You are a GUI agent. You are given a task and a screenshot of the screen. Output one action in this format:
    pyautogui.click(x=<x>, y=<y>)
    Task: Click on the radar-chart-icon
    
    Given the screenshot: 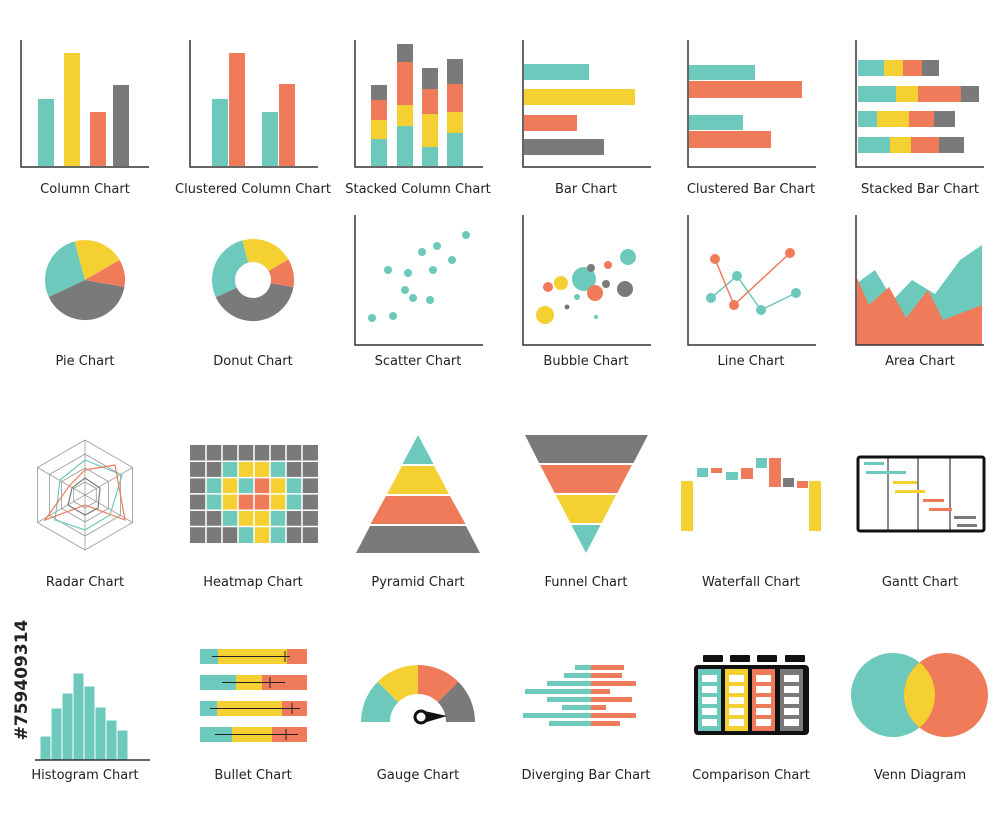 What is the action you would take?
    pyautogui.click(x=85, y=495)
    